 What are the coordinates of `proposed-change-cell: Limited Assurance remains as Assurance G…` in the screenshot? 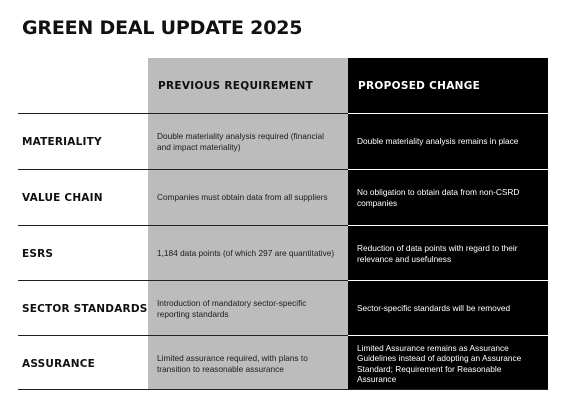 It's located at (439, 363).